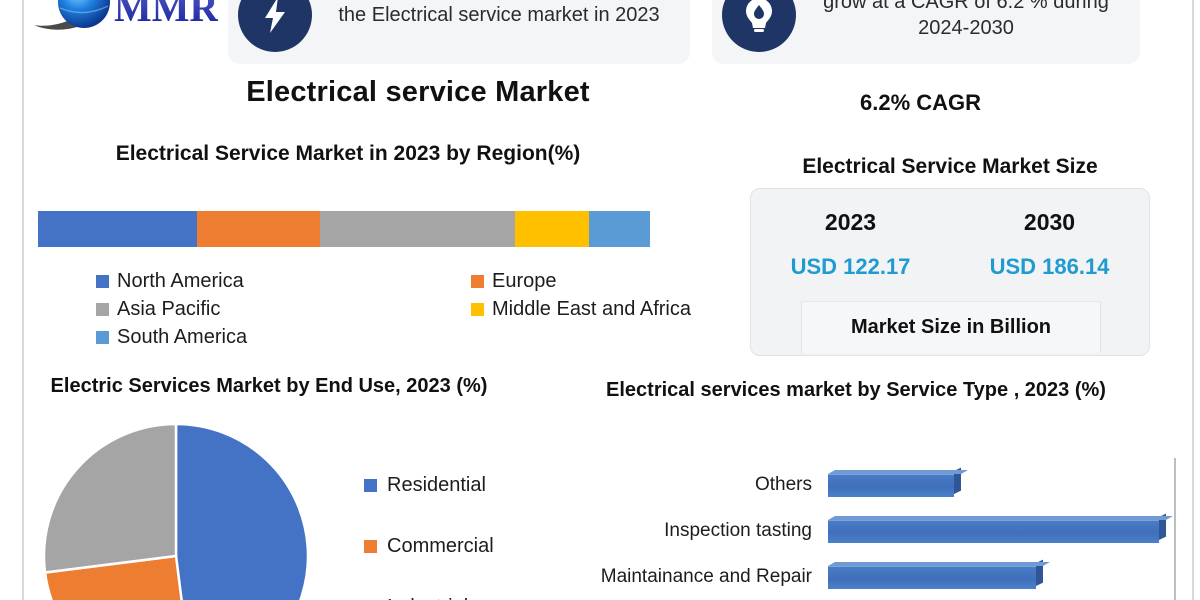 The width and height of the screenshot is (1200, 600). What do you see at coordinates (182, 337) in the screenshot?
I see `region-legend-label: South America` at bounding box center [182, 337].